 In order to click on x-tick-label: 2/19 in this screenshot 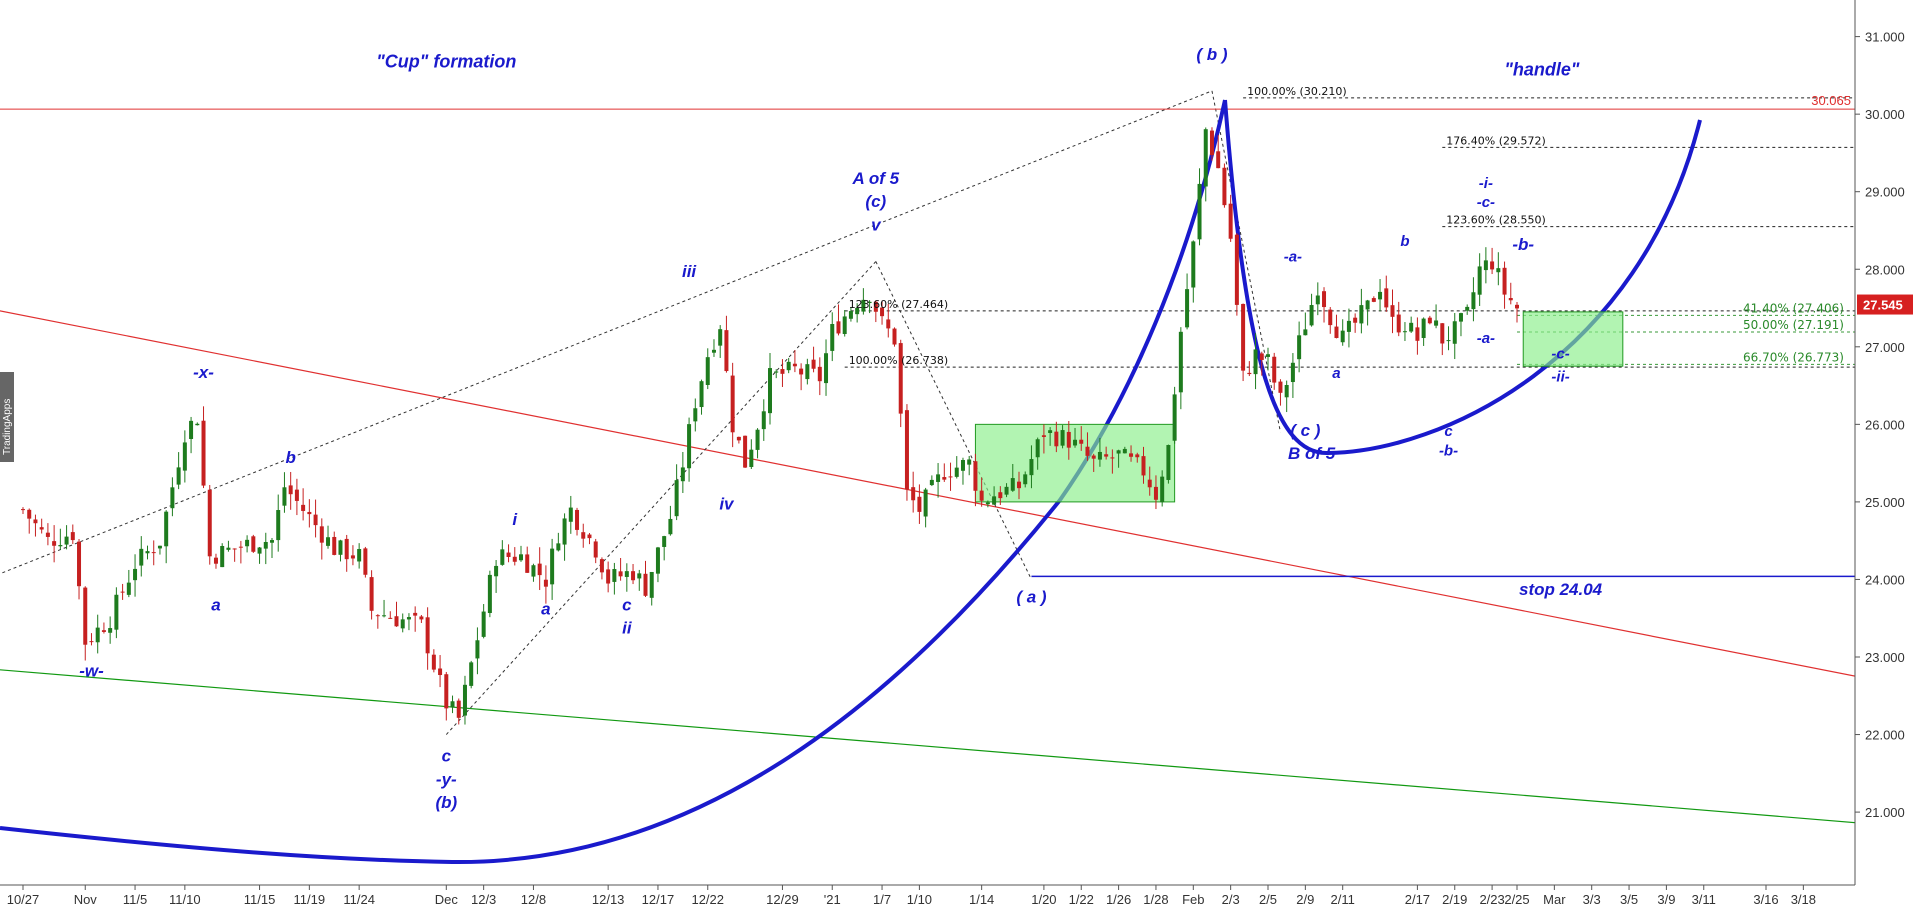, I will do `click(1454, 899)`.